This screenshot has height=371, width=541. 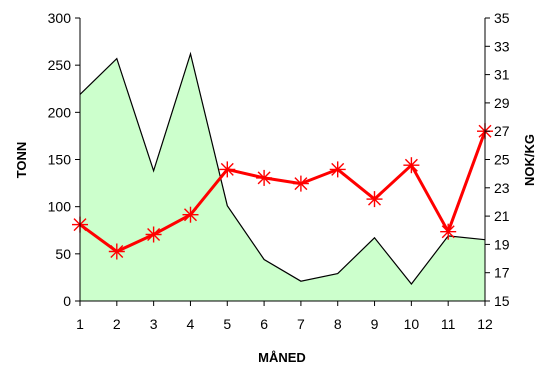 What do you see at coordinates (502, 301) in the screenshot?
I see `right-tick-label: 15` at bounding box center [502, 301].